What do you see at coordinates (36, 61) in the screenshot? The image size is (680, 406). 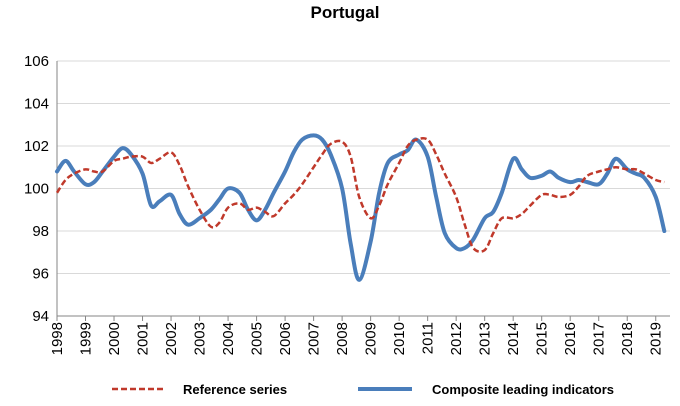 I see `y-tick-label: 106` at bounding box center [36, 61].